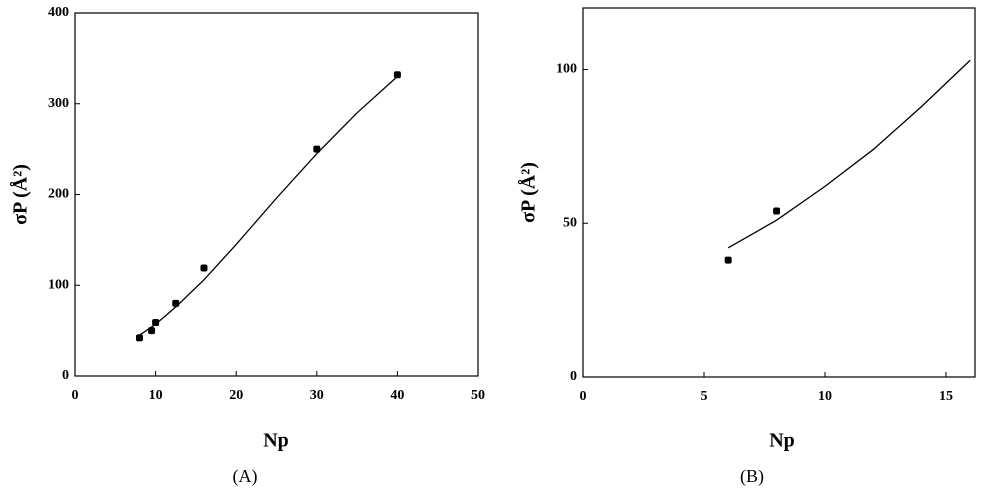 The width and height of the screenshot is (1000, 497). I want to click on x-tick-label: 15, so click(946, 396).